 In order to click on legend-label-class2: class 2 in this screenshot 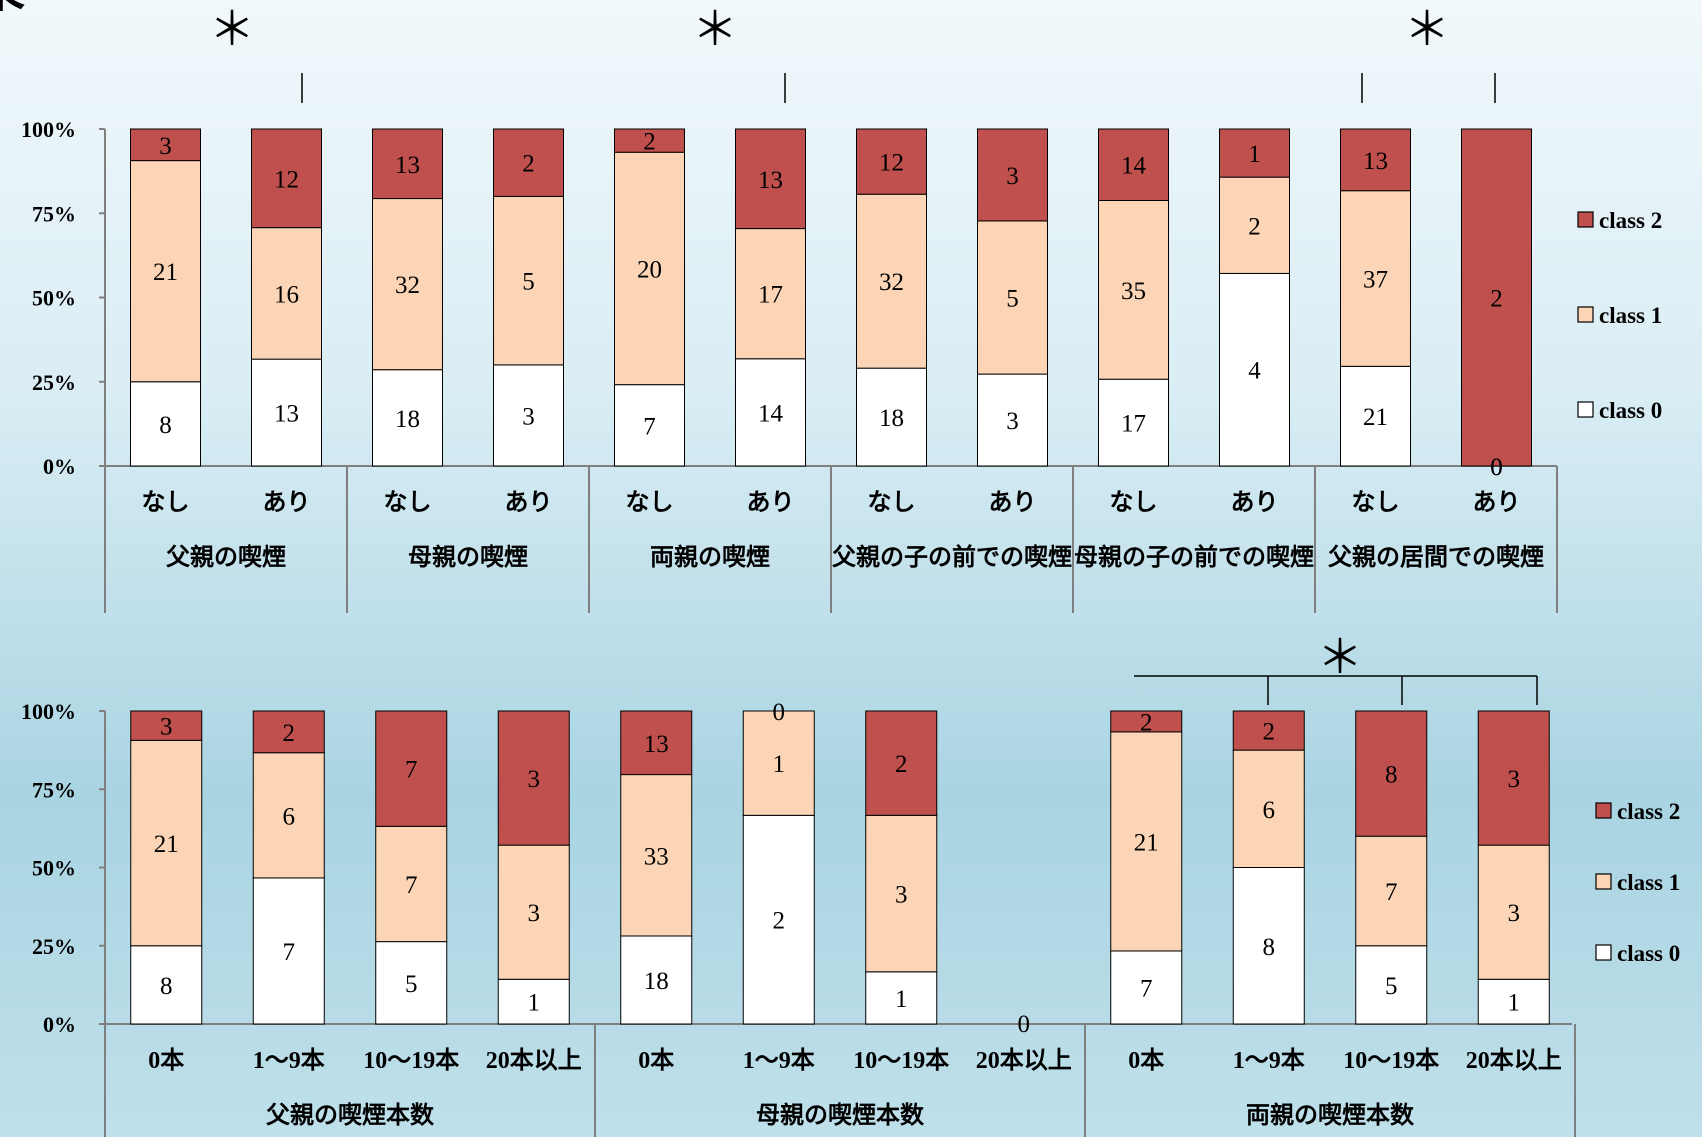, I will do `click(1648, 811)`.